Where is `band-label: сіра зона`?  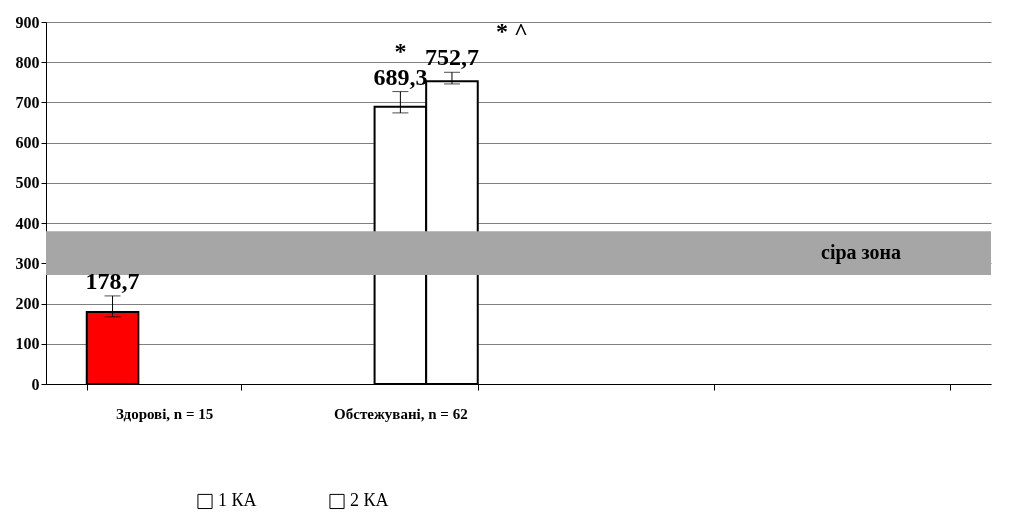 band-label: сіра зона is located at coordinates (861, 253).